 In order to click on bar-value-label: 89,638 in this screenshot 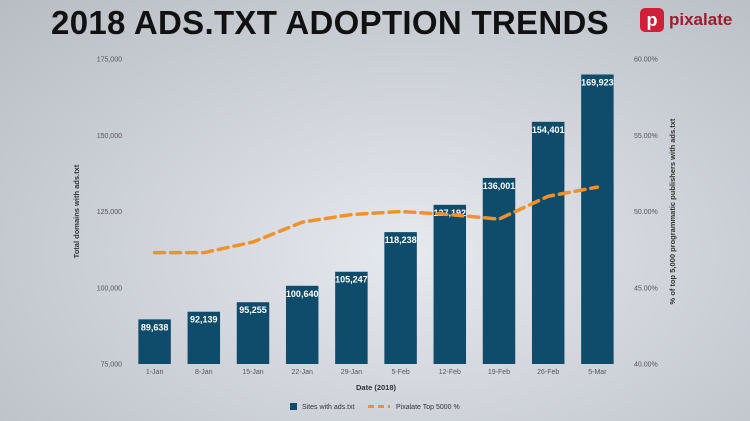, I will do `click(155, 327)`.